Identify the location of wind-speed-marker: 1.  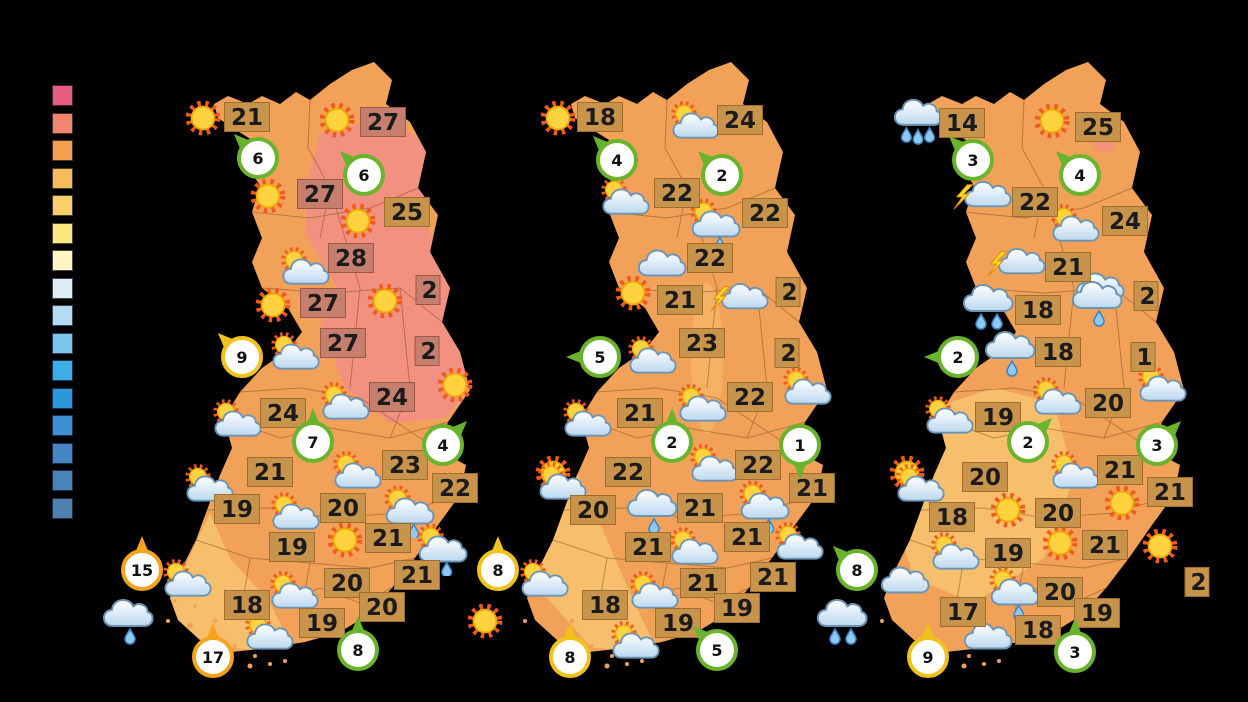
(800, 451).